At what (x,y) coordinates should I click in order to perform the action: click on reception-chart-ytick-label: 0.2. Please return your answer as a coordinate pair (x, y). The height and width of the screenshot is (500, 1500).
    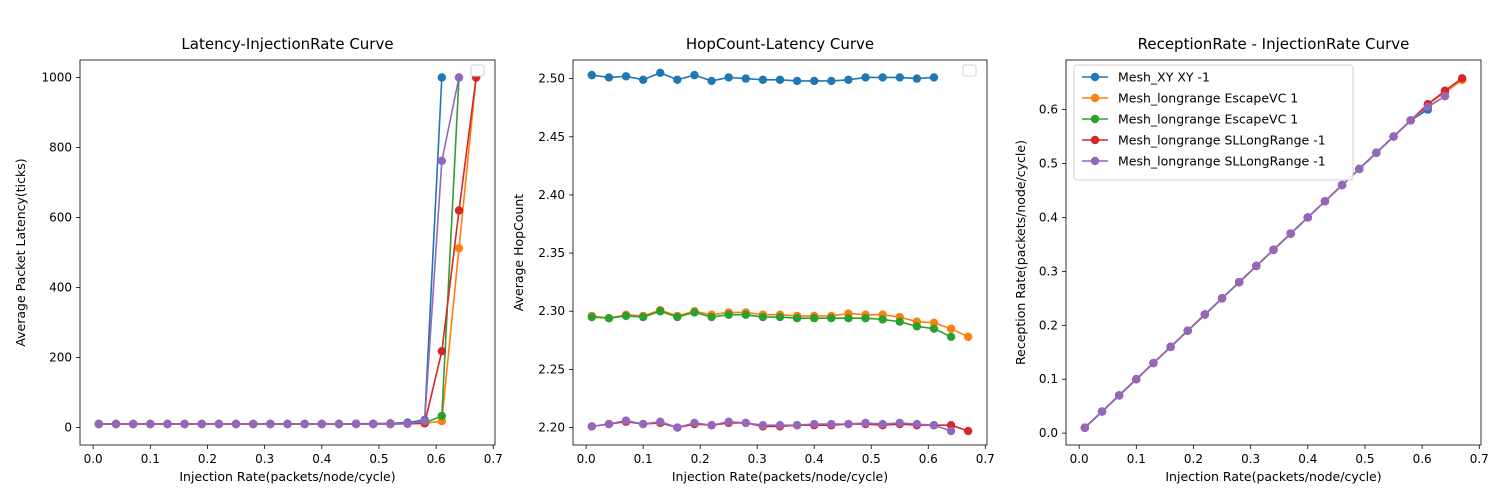
    Looking at the image, I should click on (1048, 325).